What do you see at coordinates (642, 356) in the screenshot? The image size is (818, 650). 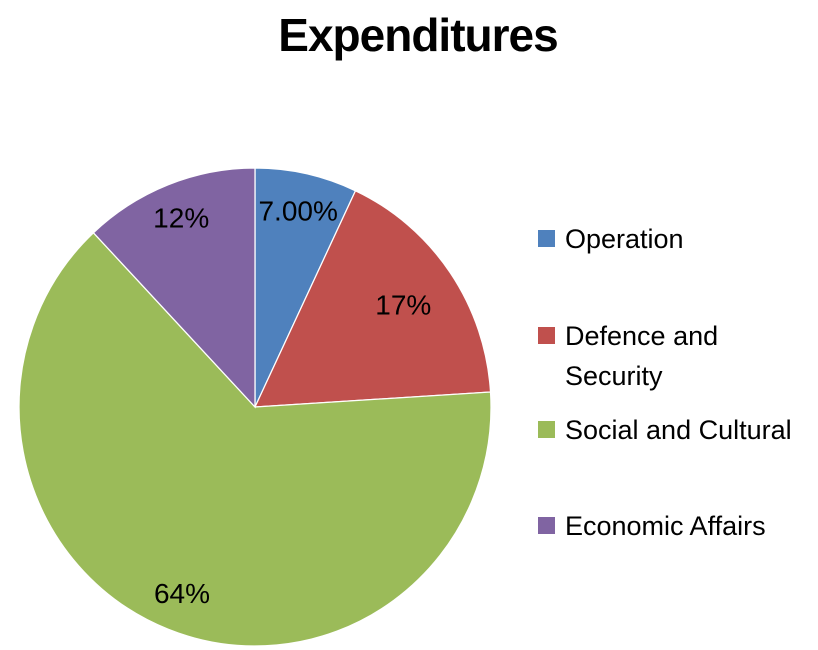 I see `legend-label-defence-and-security: Defence and Security` at bounding box center [642, 356].